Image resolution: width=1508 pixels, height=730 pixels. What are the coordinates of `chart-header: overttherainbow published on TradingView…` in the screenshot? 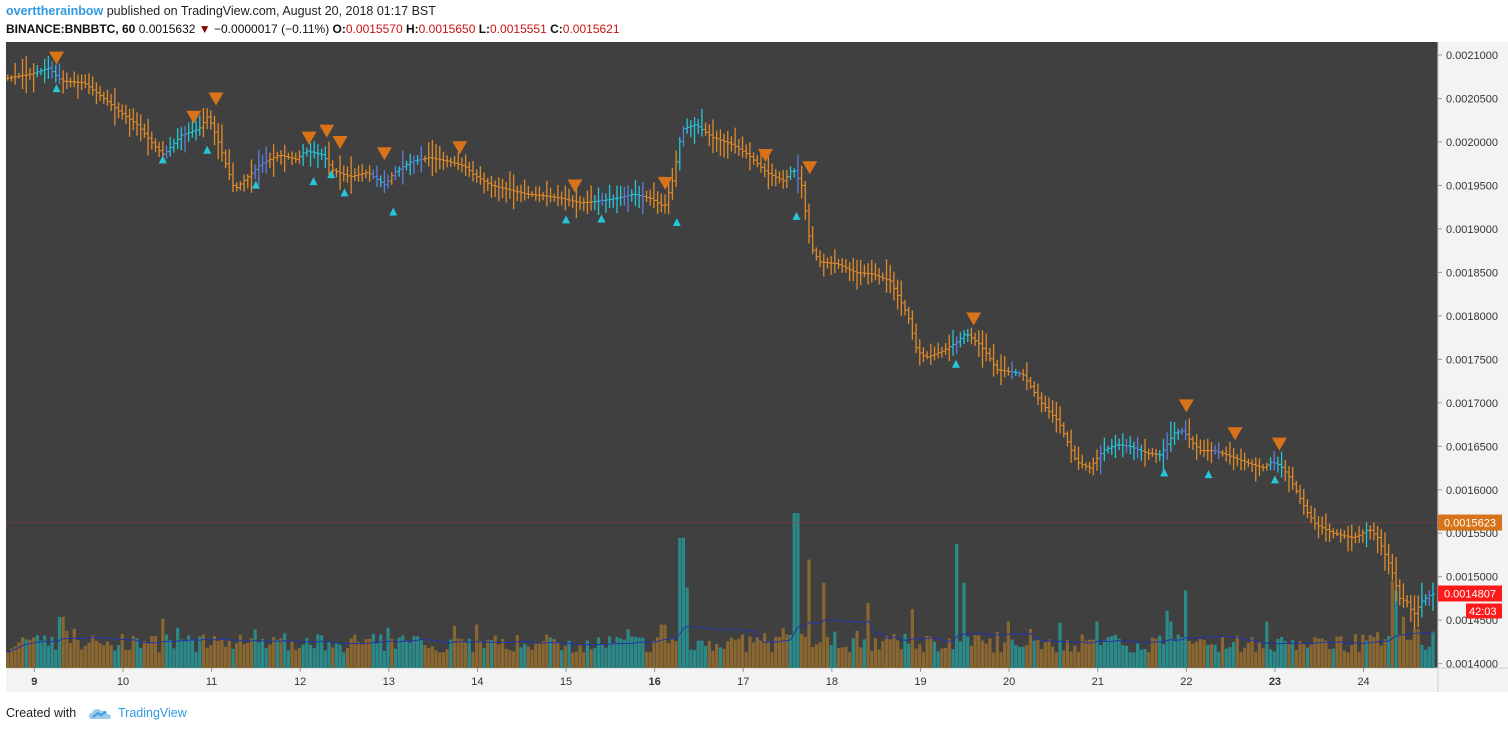 It's located at (754, 21).